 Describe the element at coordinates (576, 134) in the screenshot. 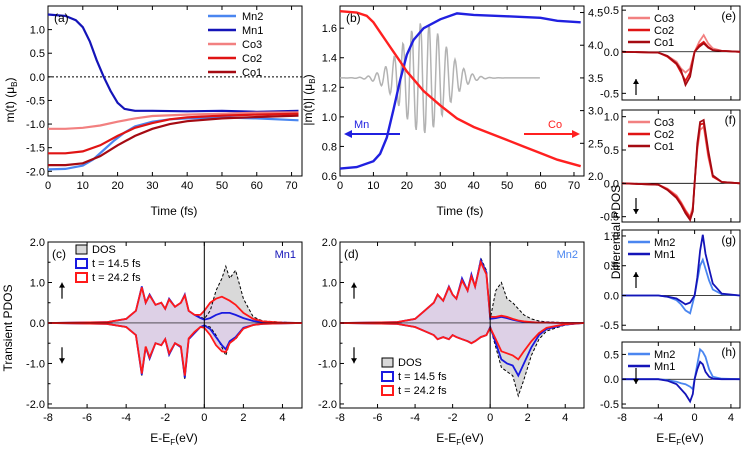

I see `arrow-co-head` at that location.